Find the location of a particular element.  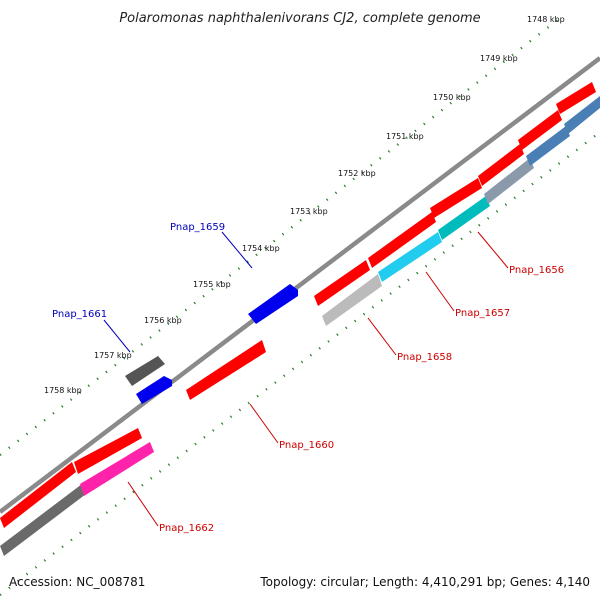

kbp-label: 1757 kbp is located at coordinates (113, 355).